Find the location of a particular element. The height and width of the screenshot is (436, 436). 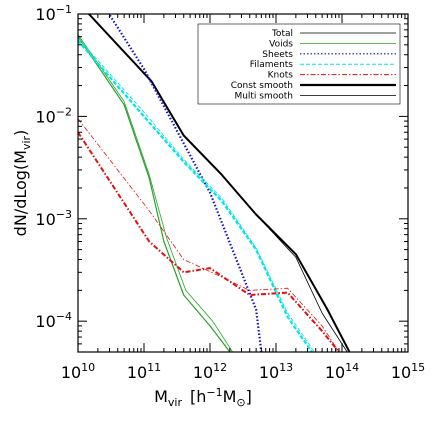

legend-label: Sheets is located at coordinates (277, 55).